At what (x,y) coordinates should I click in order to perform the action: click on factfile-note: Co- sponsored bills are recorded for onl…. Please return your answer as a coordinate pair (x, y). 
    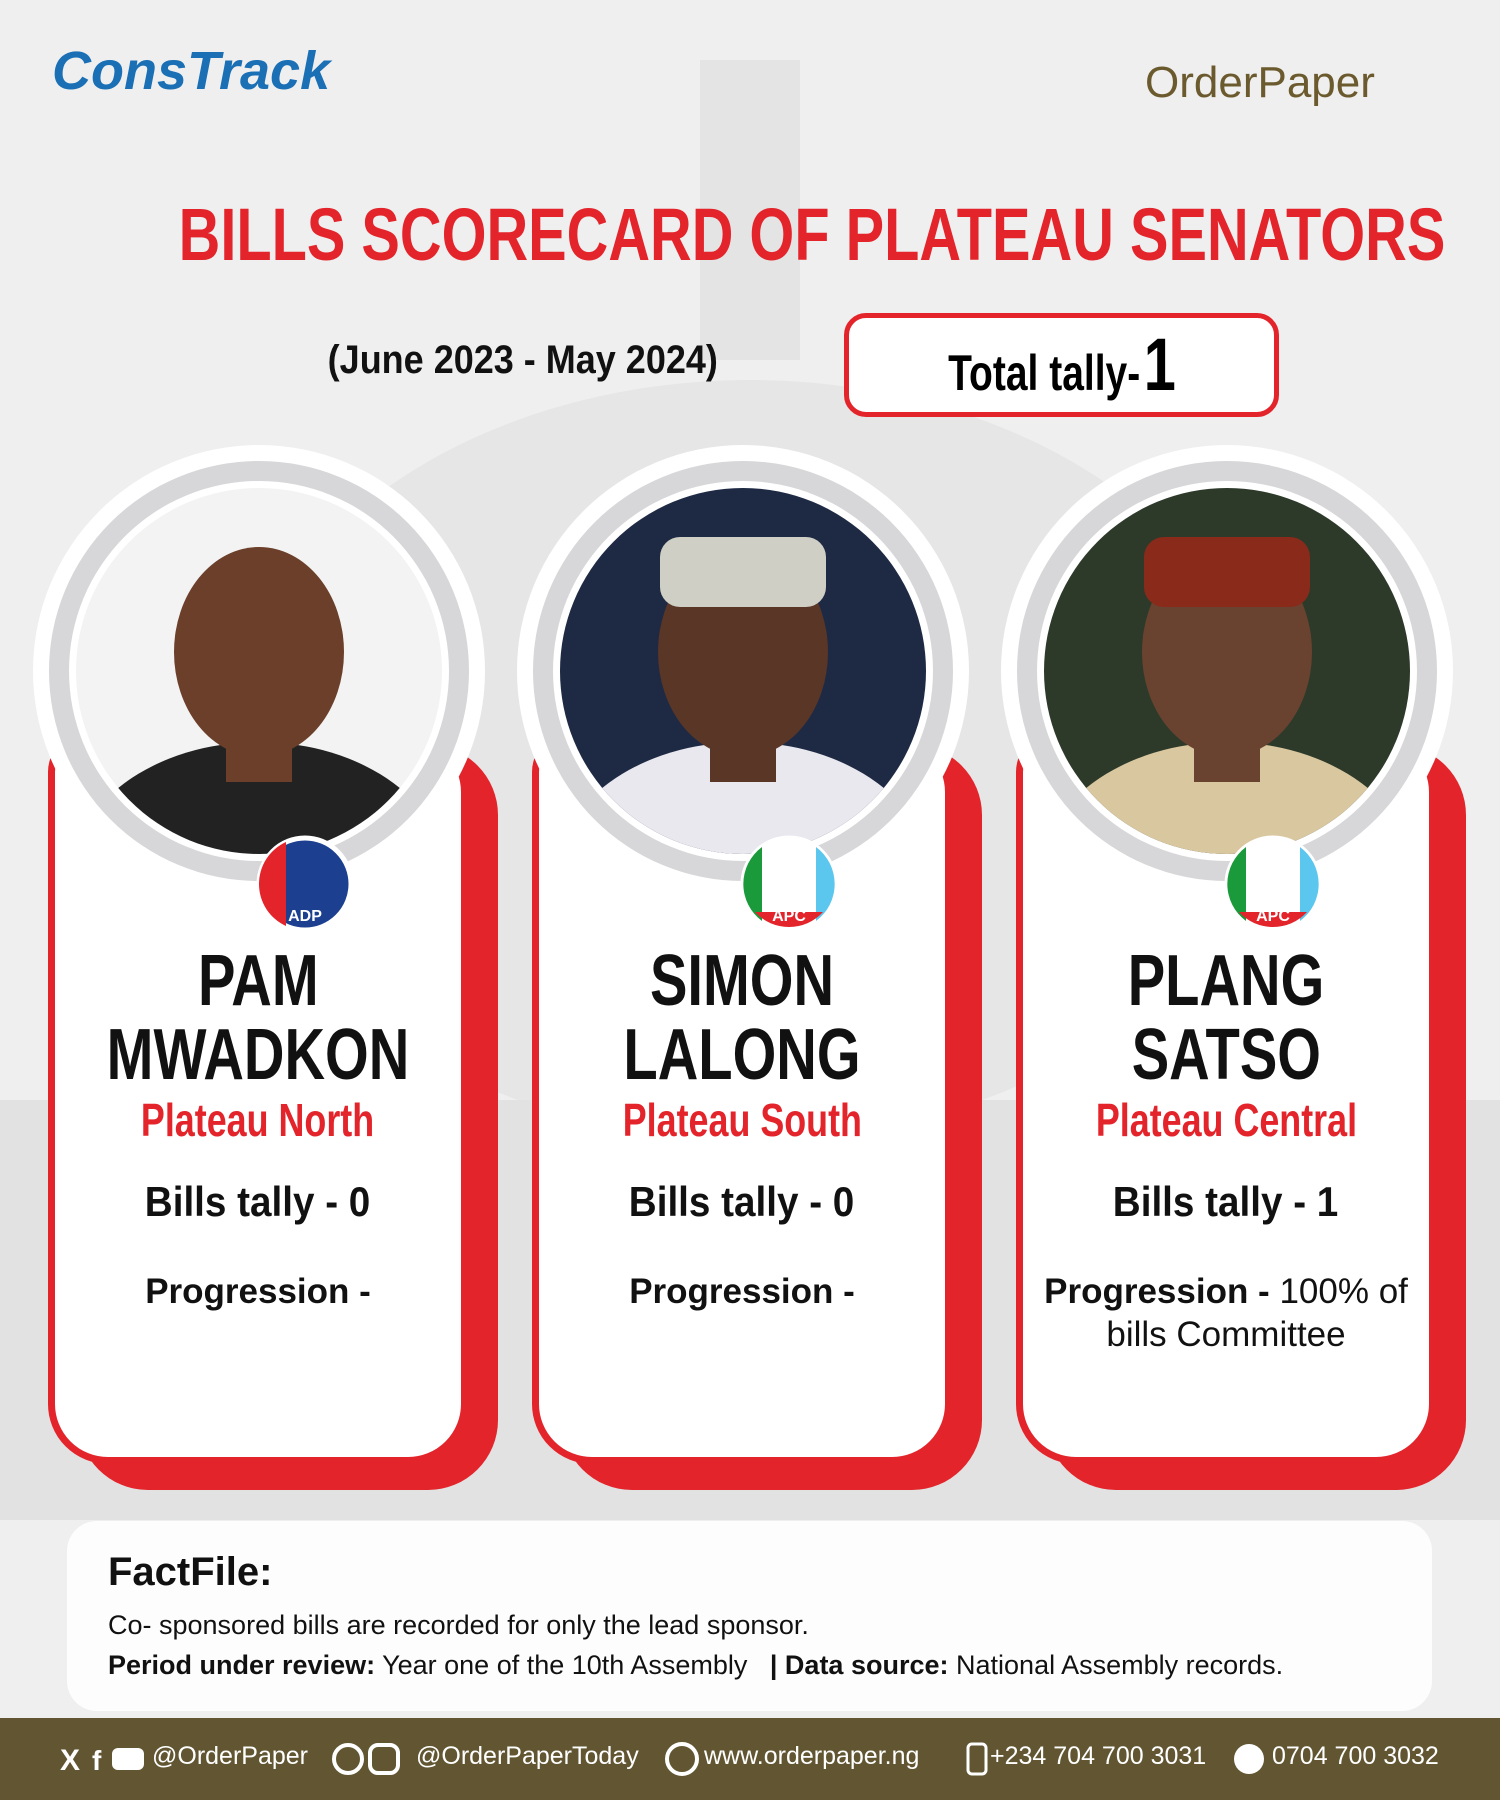
    Looking at the image, I should click on (458, 1625).